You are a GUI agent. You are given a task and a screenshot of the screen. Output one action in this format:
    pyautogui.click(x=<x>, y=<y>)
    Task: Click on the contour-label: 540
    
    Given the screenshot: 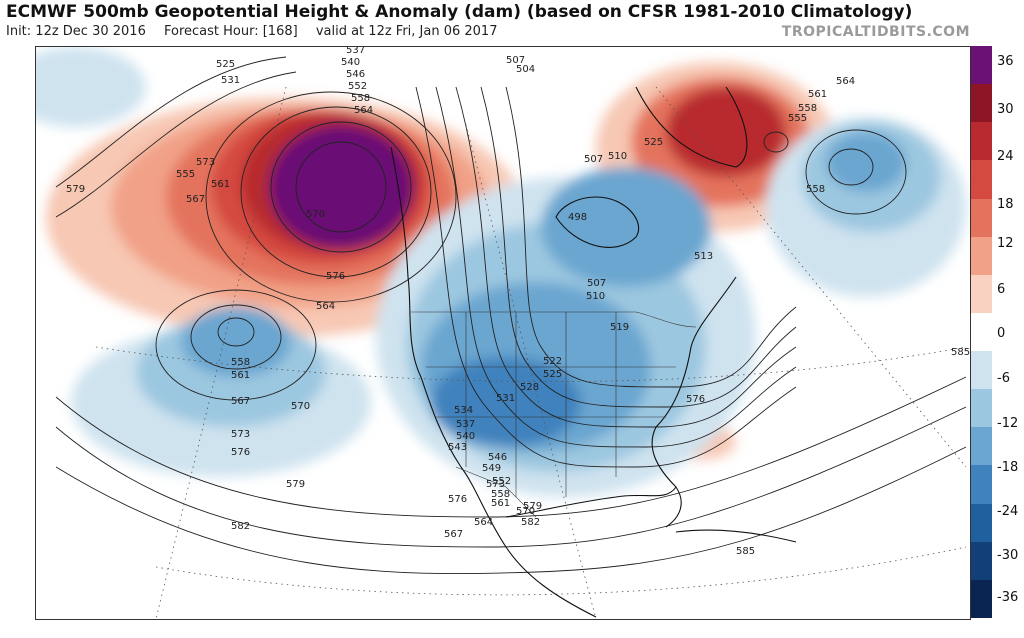 What is the action you would take?
    pyautogui.click(x=350, y=62)
    